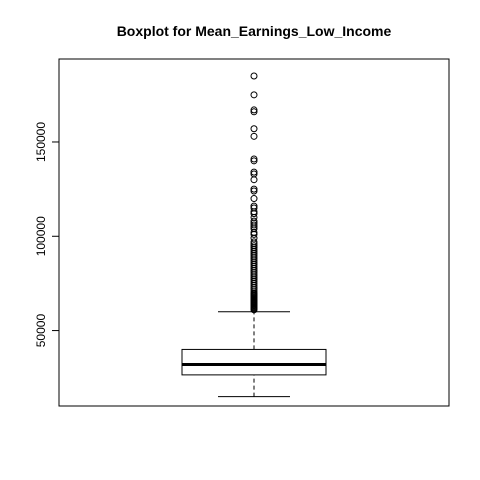 The image size is (480, 480). What do you see at coordinates (254, 193) in the screenshot?
I see `outliers` at bounding box center [254, 193].